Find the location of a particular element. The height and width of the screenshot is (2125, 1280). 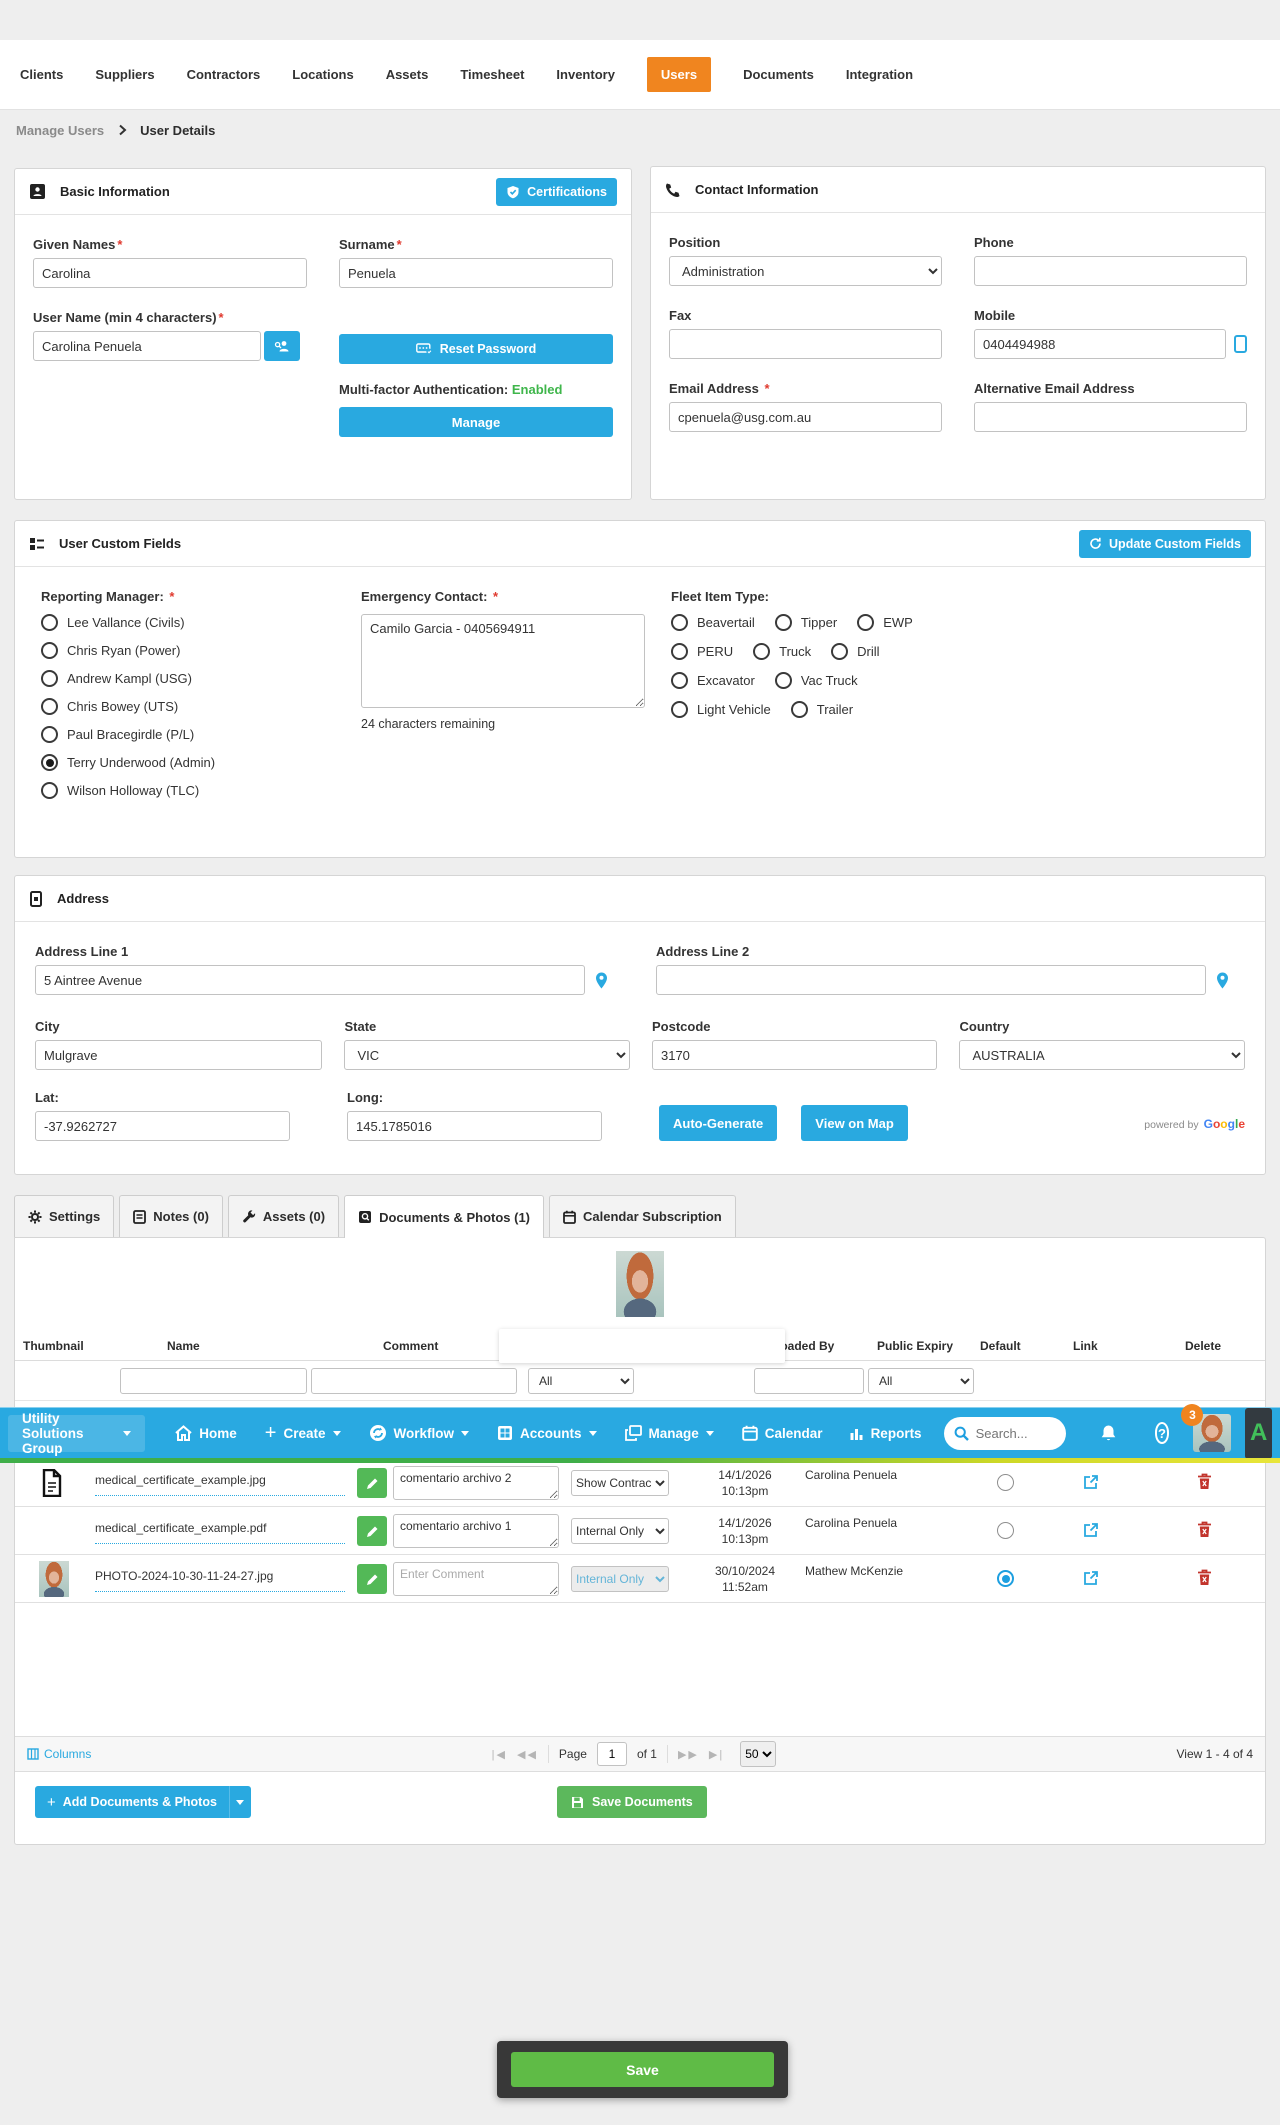

tab-documents: Documents is located at coordinates (778, 74).